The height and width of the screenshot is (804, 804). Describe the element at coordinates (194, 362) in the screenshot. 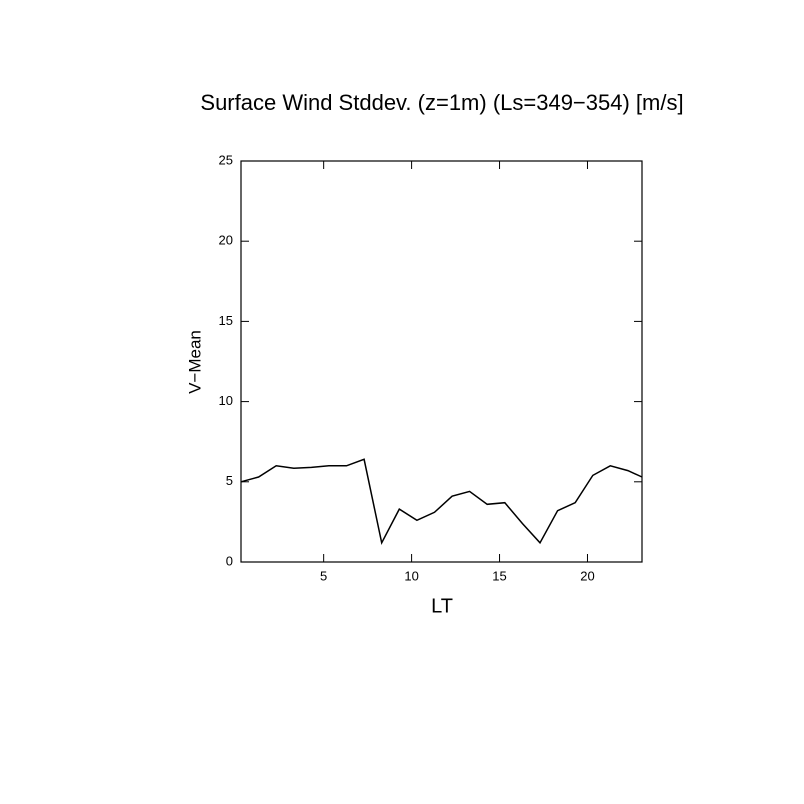

I see `y-axis-label: V−Mean` at that location.